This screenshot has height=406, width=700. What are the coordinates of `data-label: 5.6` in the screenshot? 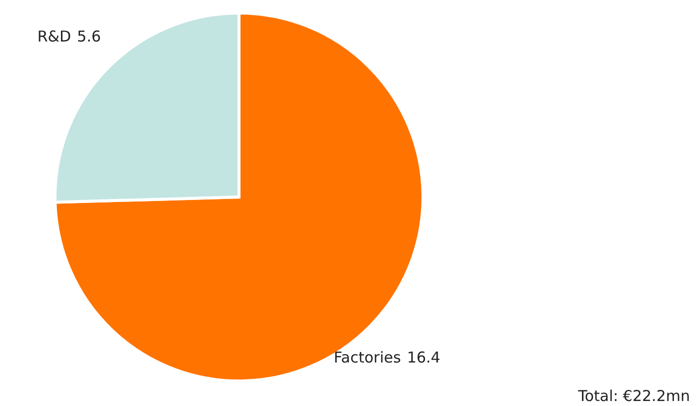 It's located at (89, 37).